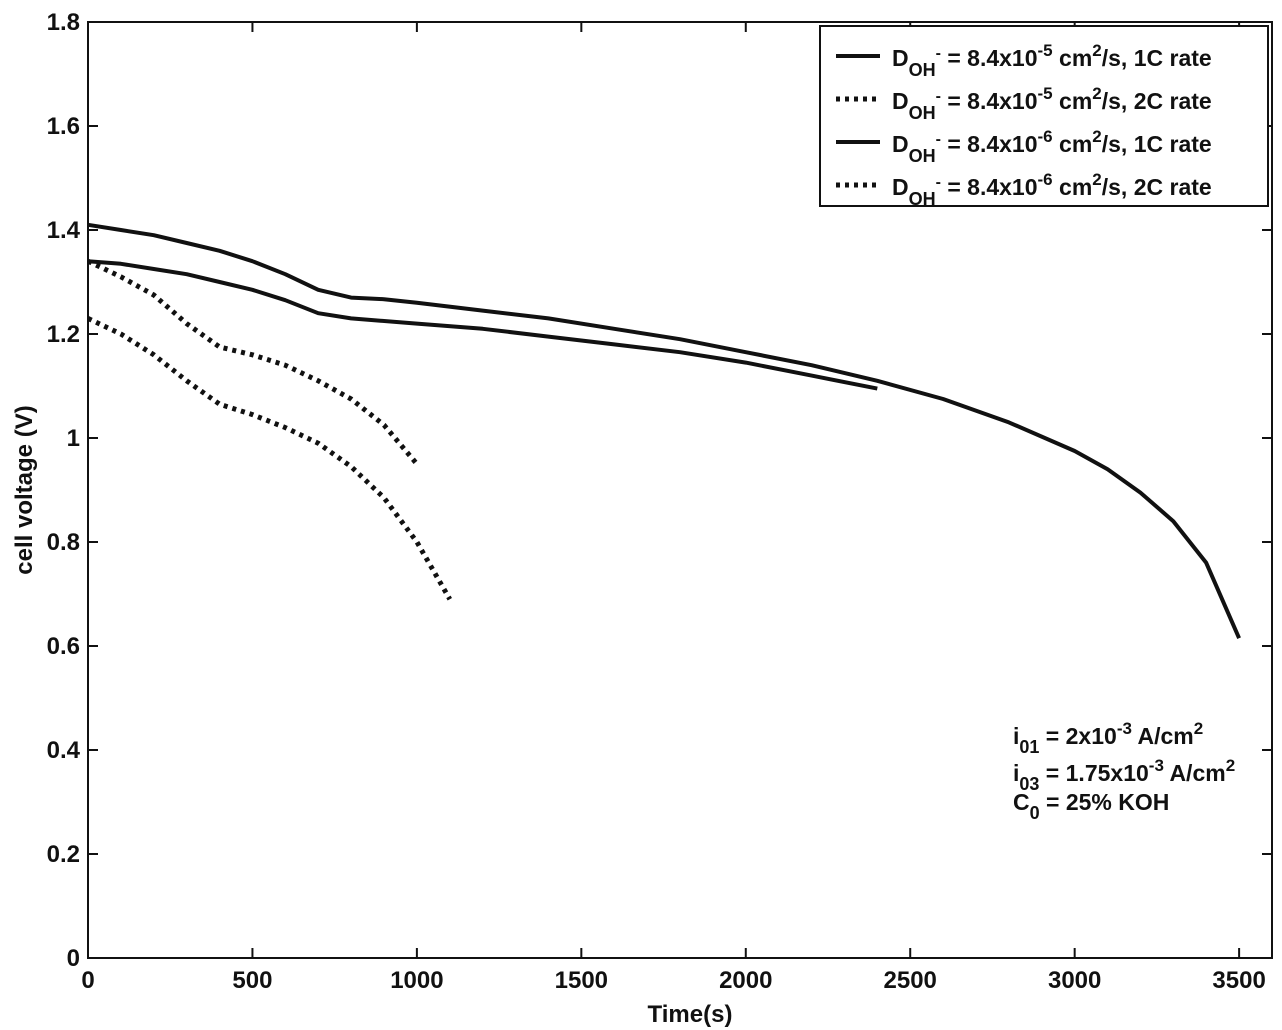  I want to click on legend-box, so click(1044, 116).